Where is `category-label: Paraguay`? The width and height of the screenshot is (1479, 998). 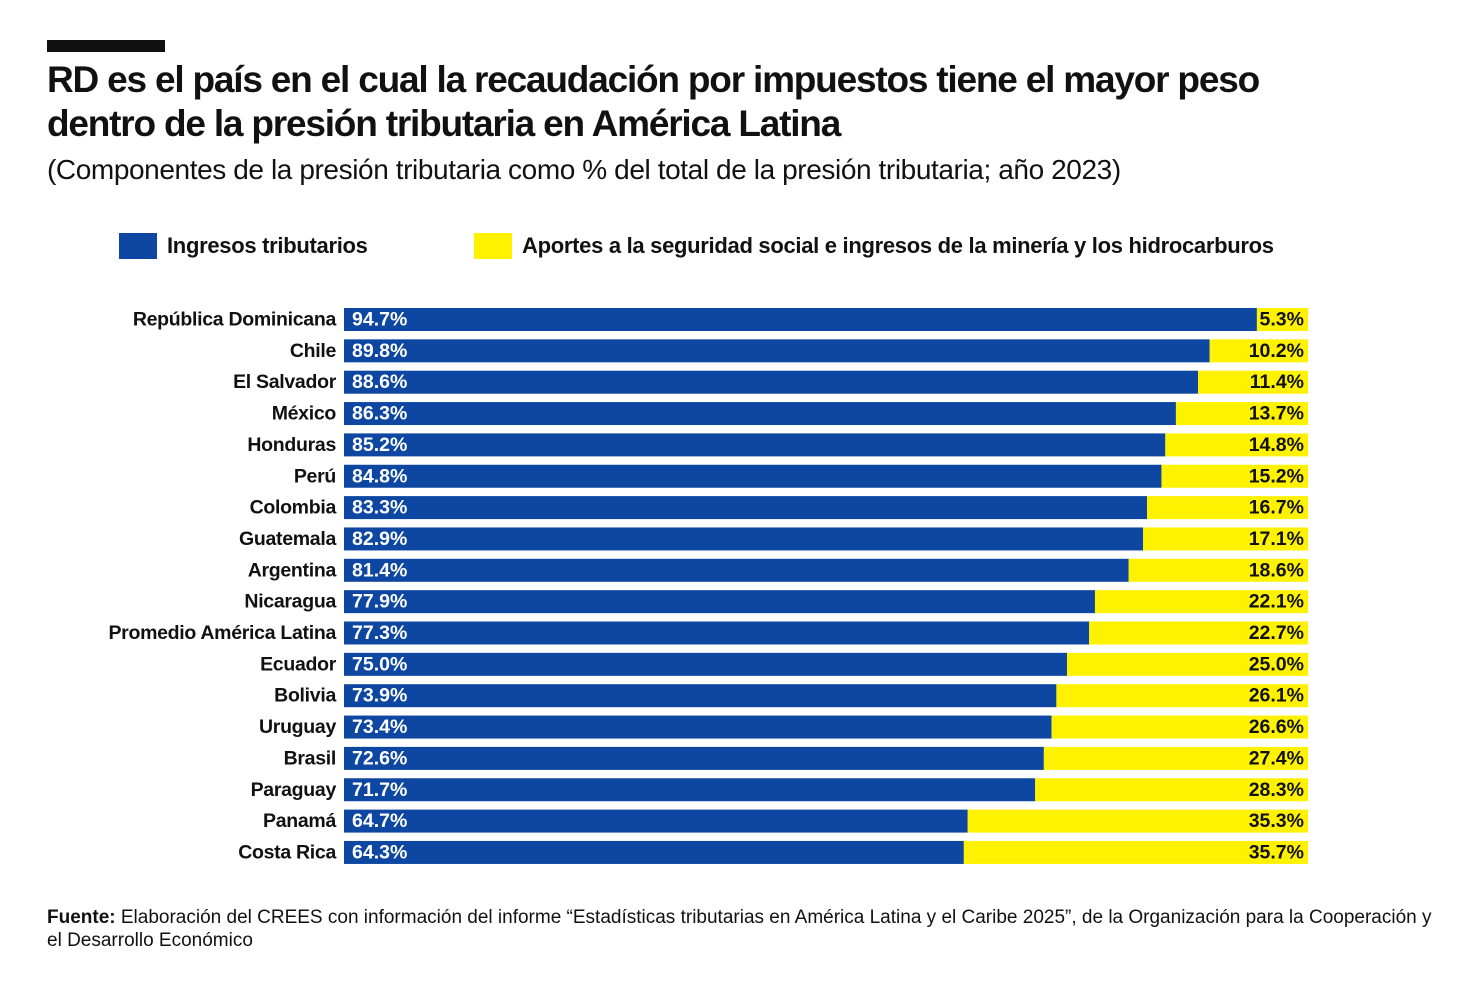 category-label: Paraguay is located at coordinates (294, 790).